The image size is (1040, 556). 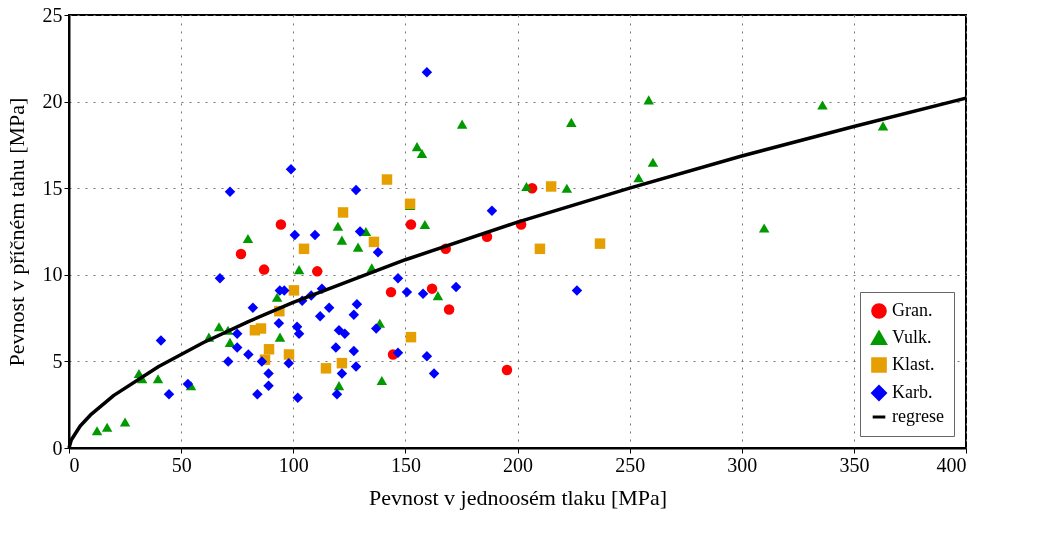 What do you see at coordinates (74, 464) in the screenshot?
I see `x-tick-label: 0` at bounding box center [74, 464].